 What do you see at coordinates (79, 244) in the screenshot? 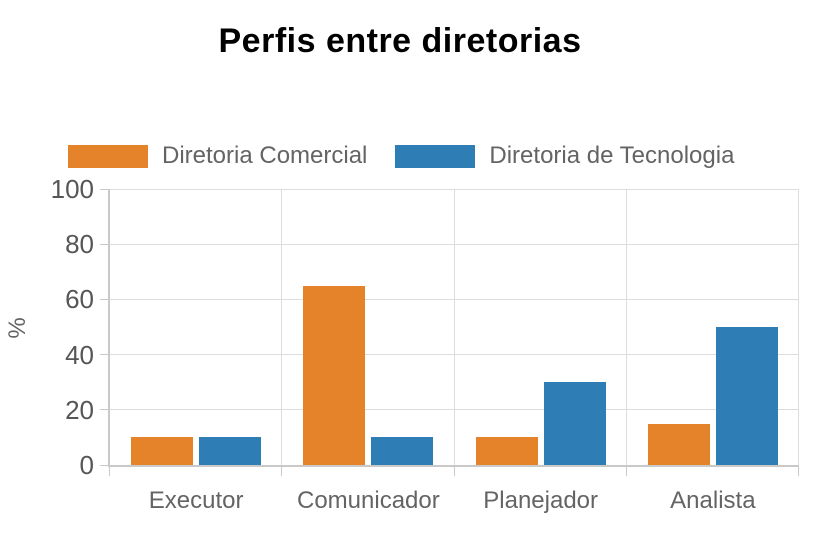
I see `y-tick-label: 80` at bounding box center [79, 244].